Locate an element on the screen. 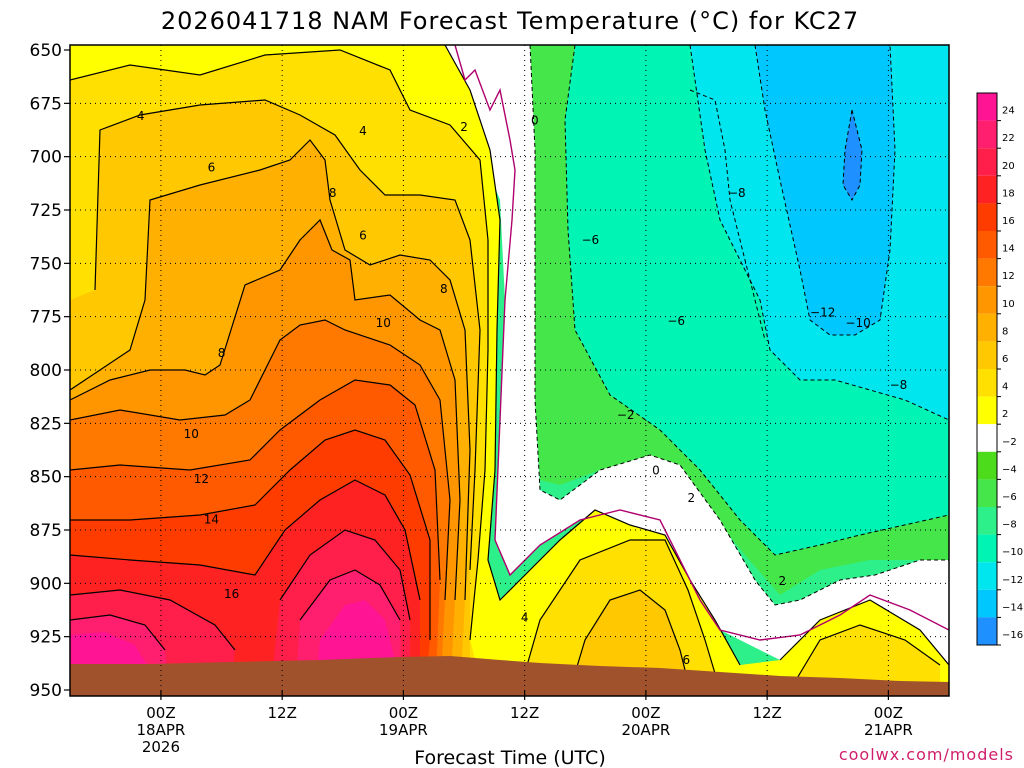 This screenshot has width=1024, height=768. y-tick-label: 900 is located at coordinates (46, 584).